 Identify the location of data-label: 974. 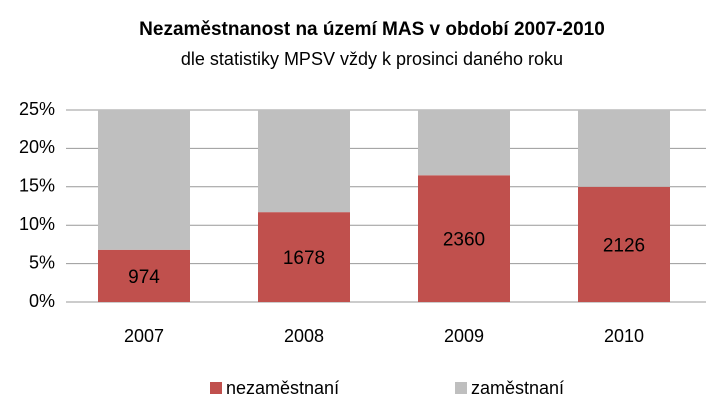
(144, 277).